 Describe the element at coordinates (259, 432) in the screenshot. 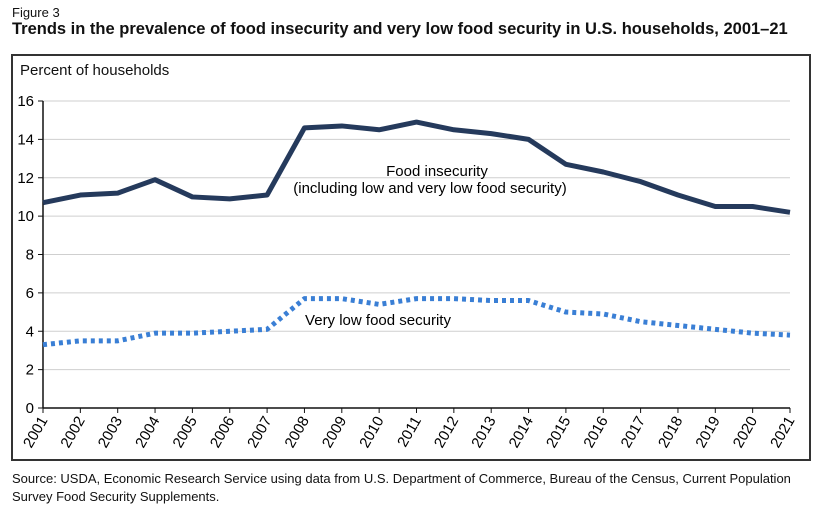

I see `x-tick-label: 2007` at that location.